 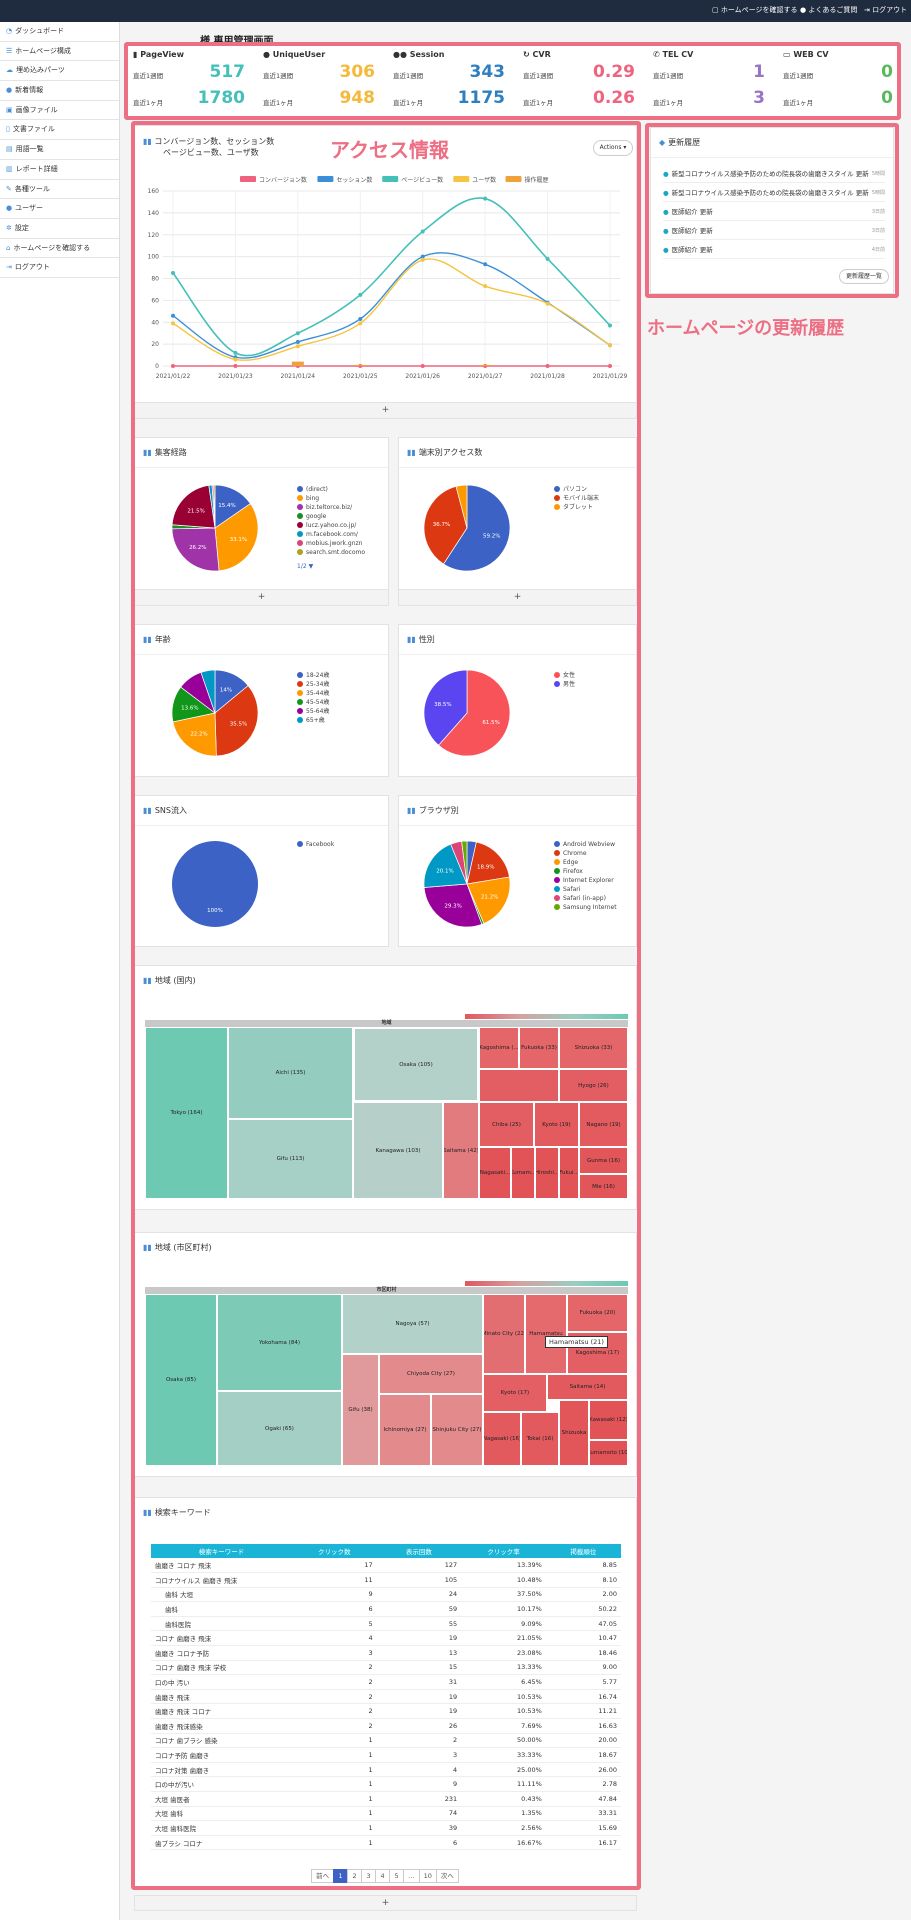 I want to click on legend-item: Firefox, so click(x=585, y=871).